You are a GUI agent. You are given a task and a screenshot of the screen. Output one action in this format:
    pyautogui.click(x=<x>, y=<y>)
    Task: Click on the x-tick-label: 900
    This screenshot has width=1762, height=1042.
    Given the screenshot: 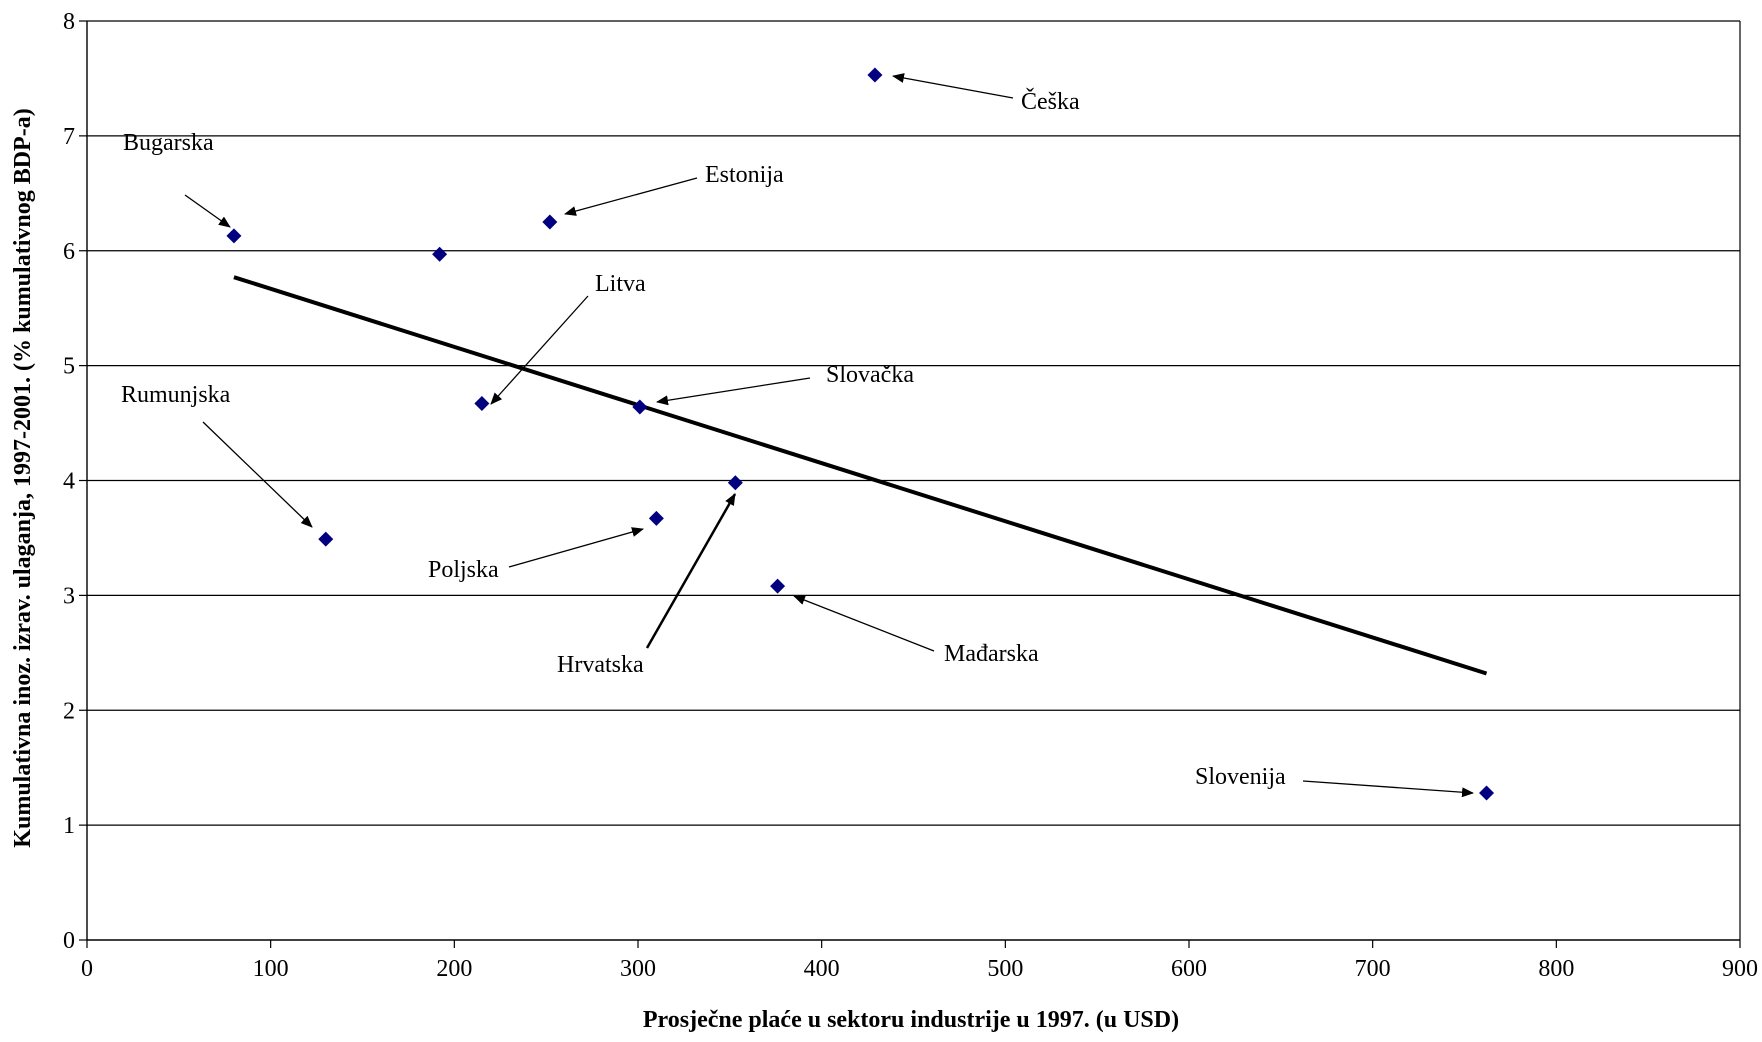 What is the action you would take?
    pyautogui.click(x=1740, y=969)
    